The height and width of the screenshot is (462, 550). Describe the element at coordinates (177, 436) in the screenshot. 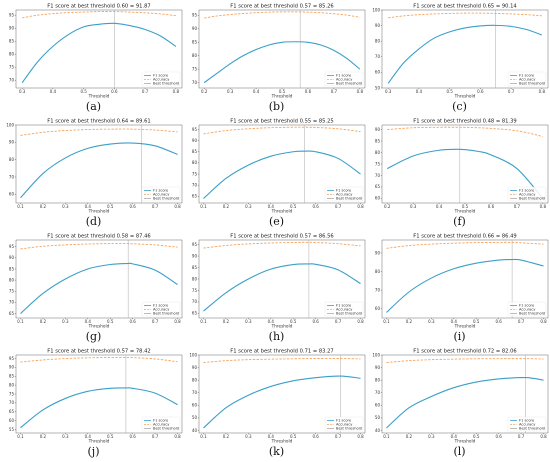

I see `x-tick-label: 0.8` at that location.